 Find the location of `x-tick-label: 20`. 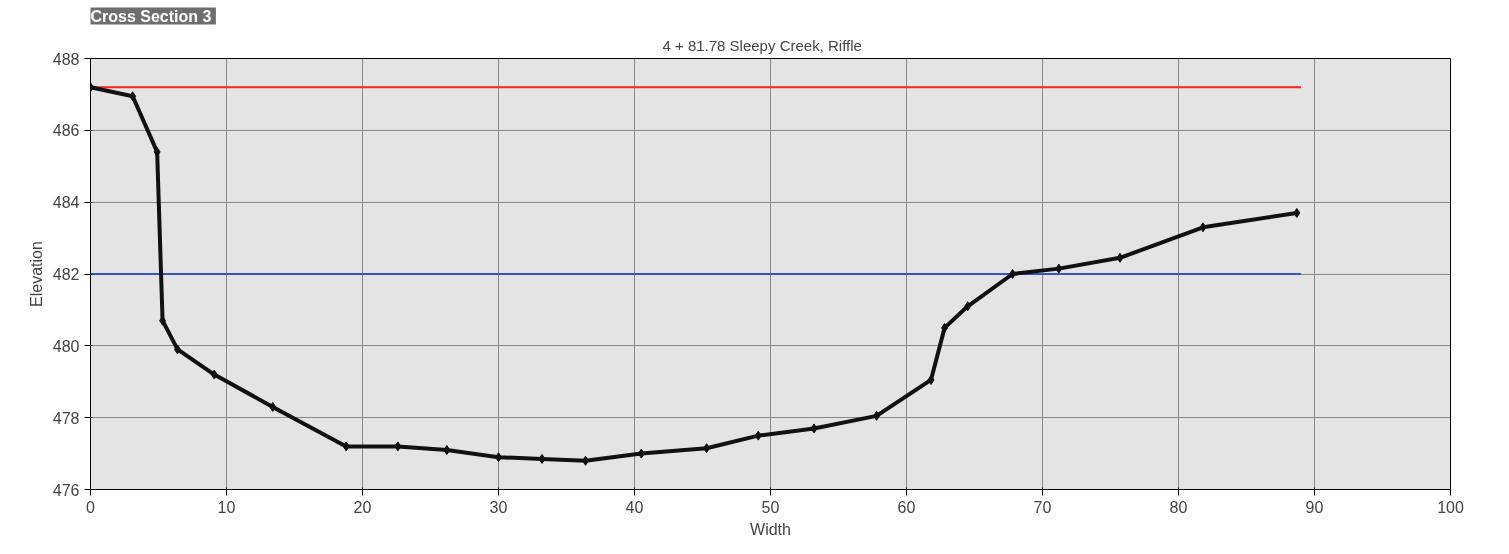

x-tick-label: 20 is located at coordinates (362, 507).